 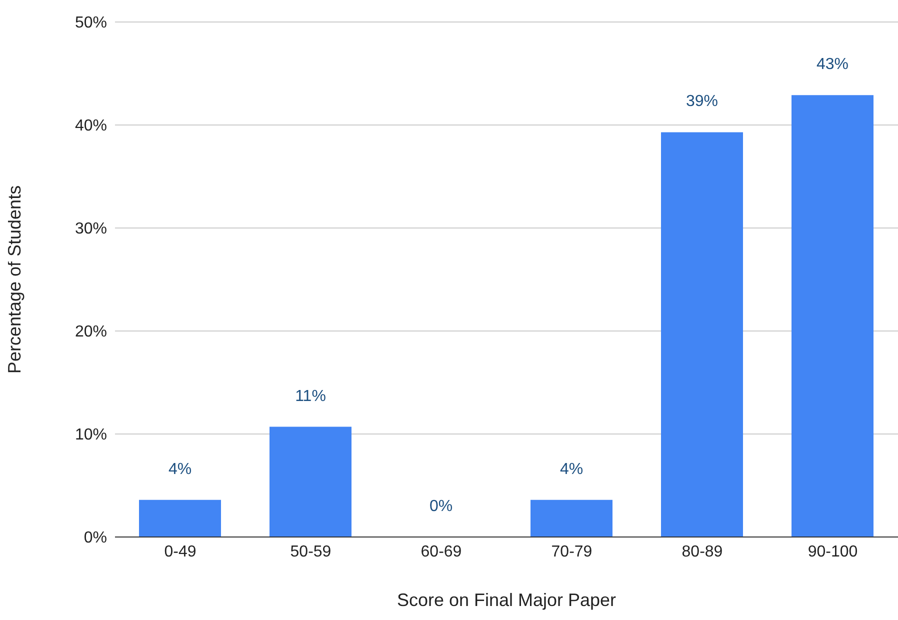 I want to click on data-label: 43%, so click(x=832, y=65).